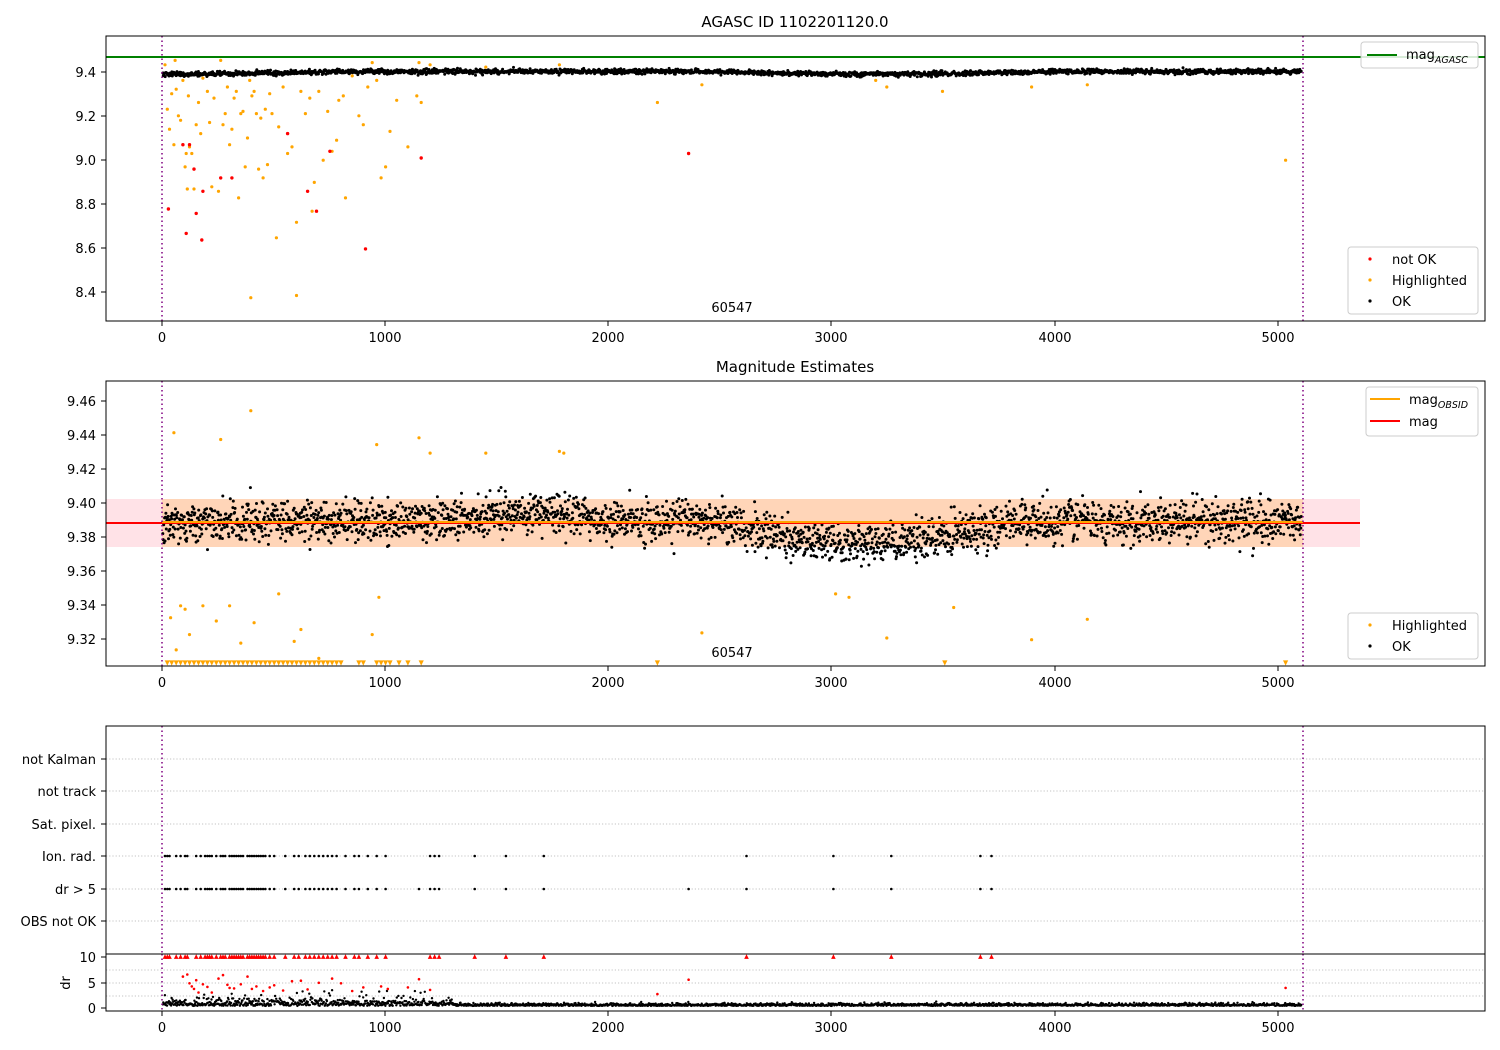 This screenshot has height=1050, width=1500. Describe the element at coordinates (795, 367) in the screenshot. I see `panel-estimates-title: Magnitude Estimates` at that location.